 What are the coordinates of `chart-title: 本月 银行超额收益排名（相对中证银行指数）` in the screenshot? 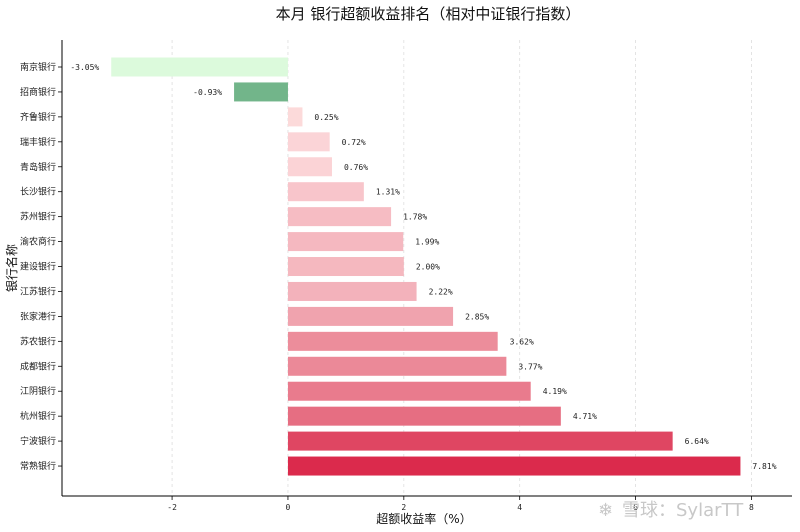 It's located at (428, 14).